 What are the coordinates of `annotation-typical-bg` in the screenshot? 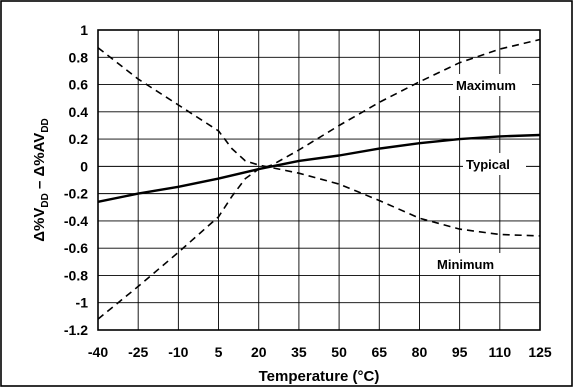 It's located at (494, 164).